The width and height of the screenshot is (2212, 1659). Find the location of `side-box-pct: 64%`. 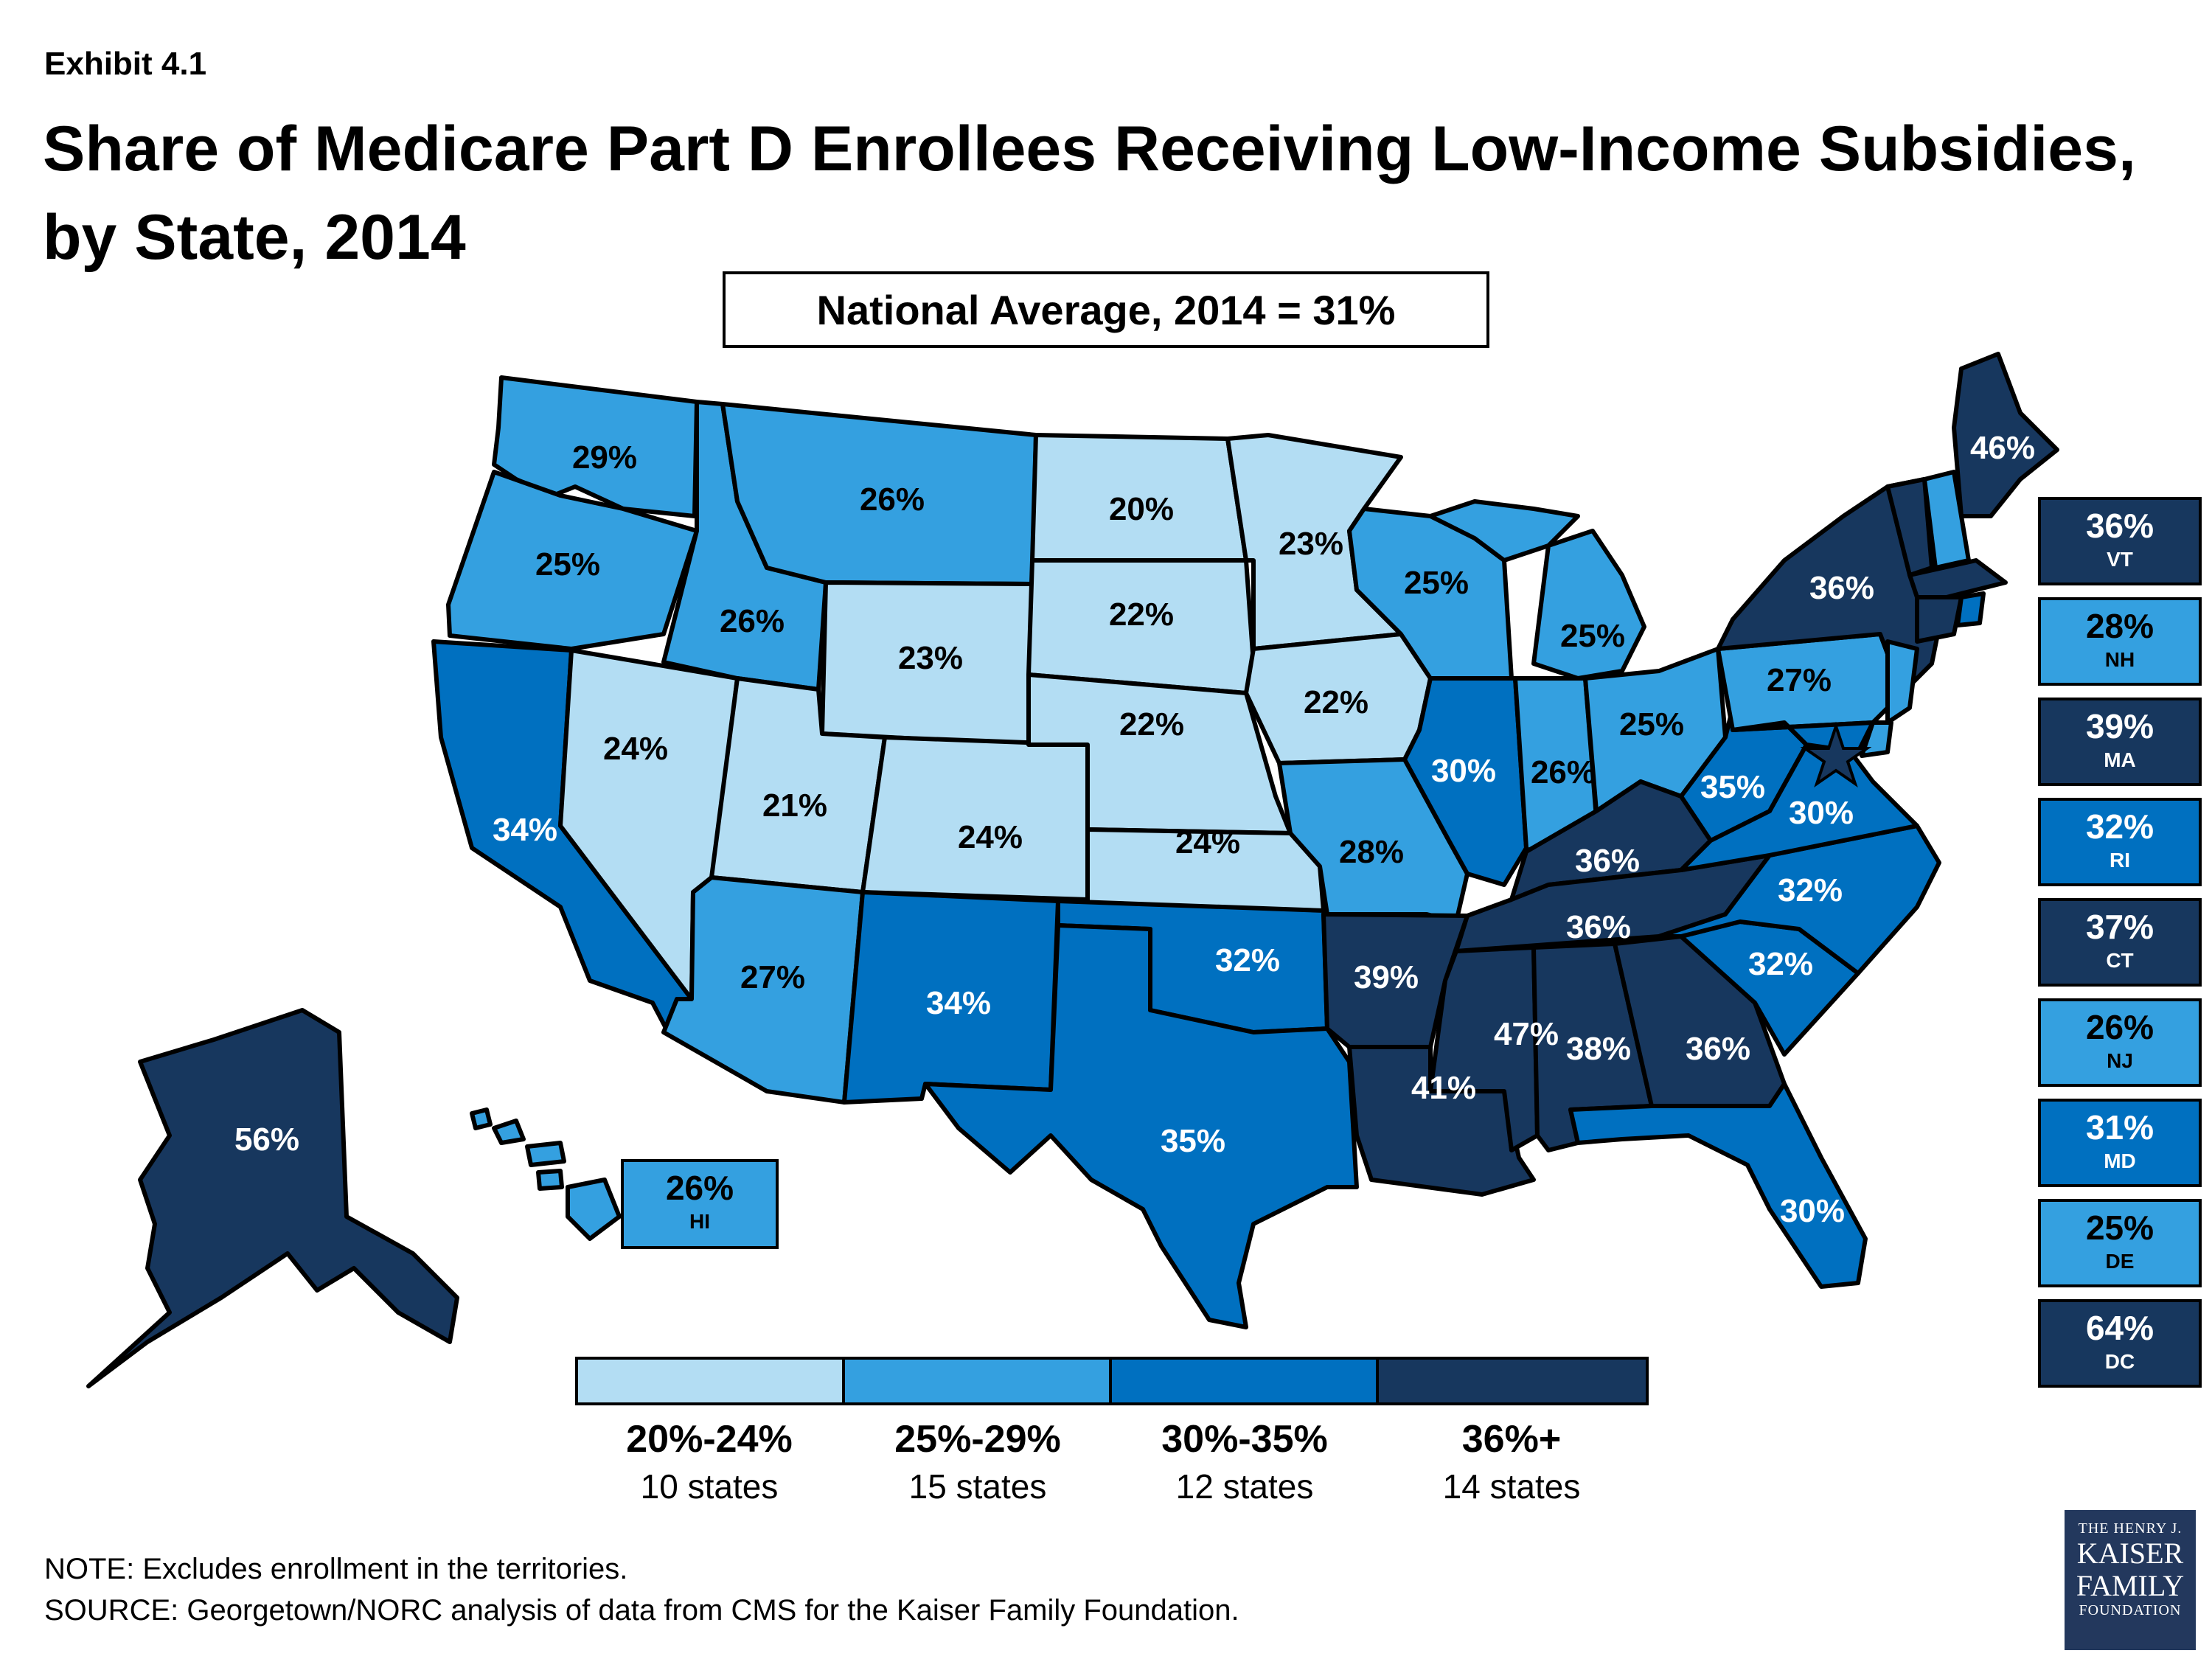

side-box-pct: 64% is located at coordinates (2119, 1328).